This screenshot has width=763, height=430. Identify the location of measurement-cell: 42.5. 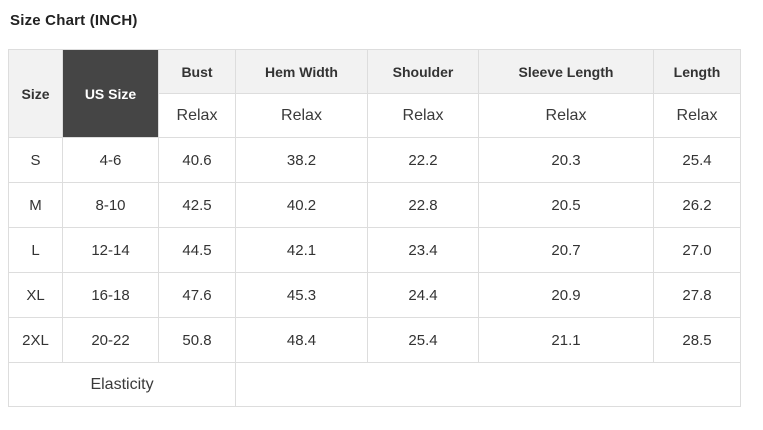
(197, 205).